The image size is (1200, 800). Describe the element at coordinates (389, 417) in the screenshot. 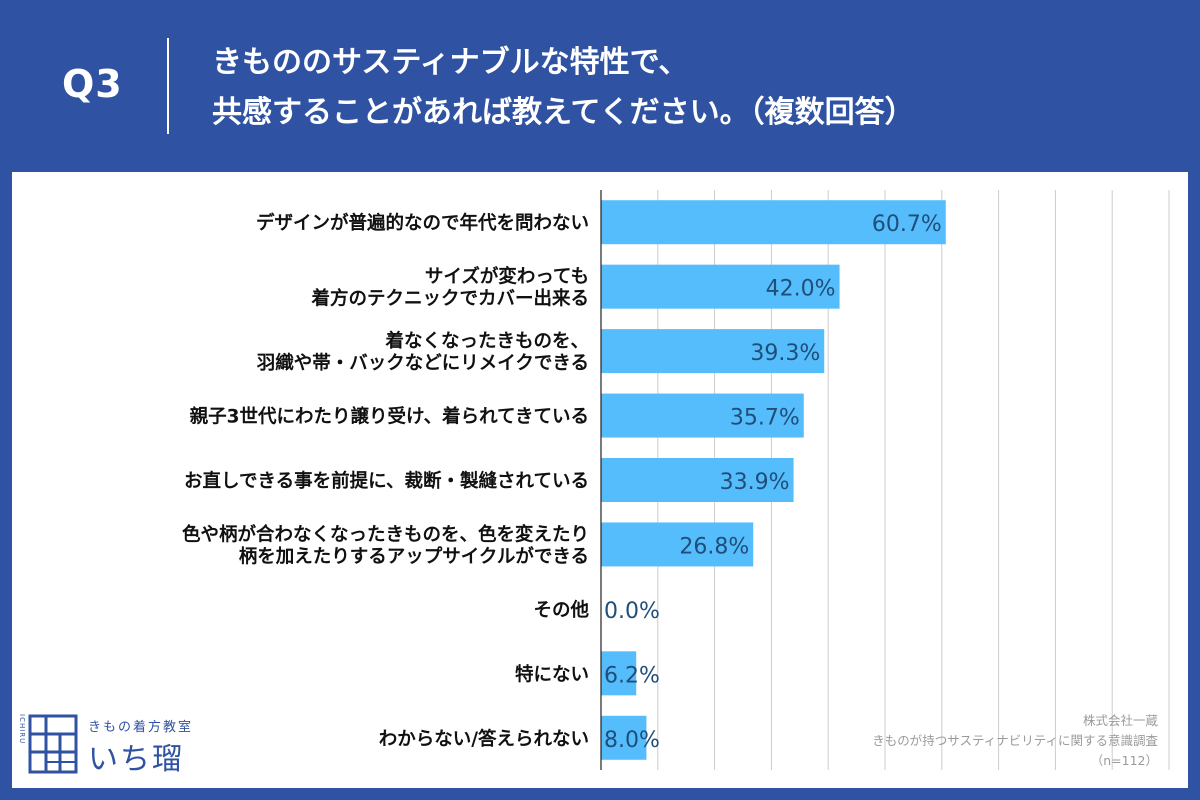

I see `category-label: 親子3世代にわたり譲り受け、着られてきている` at that location.